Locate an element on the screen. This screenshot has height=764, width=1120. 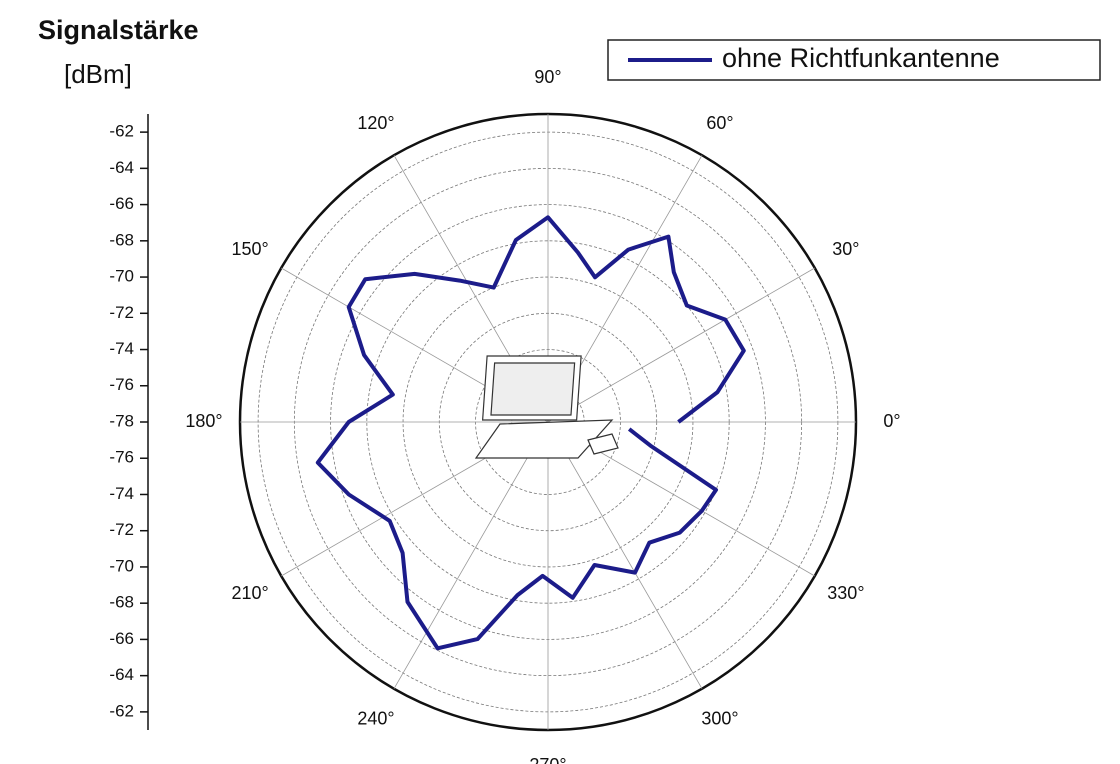
angle-label: 240° is located at coordinates (375, 719).